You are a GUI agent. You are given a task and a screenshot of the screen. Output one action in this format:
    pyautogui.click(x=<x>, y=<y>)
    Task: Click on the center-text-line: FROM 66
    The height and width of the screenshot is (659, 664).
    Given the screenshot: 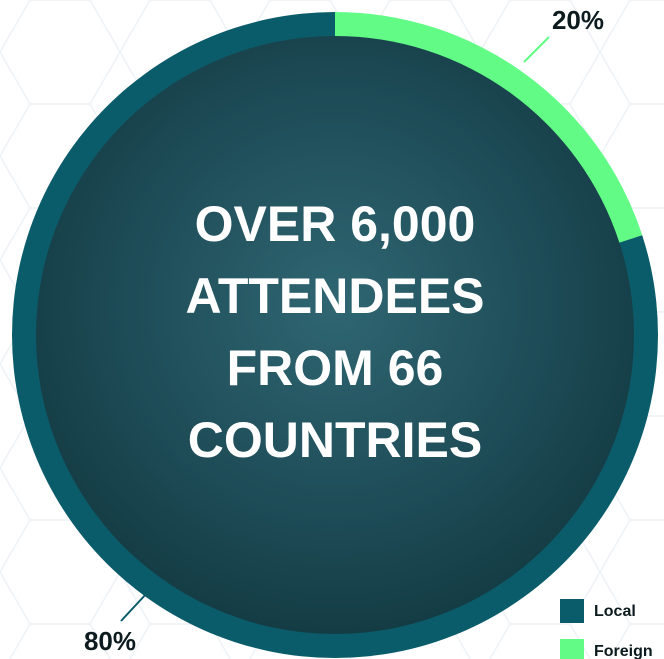 What is the action you would take?
    pyautogui.click(x=335, y=368)
    